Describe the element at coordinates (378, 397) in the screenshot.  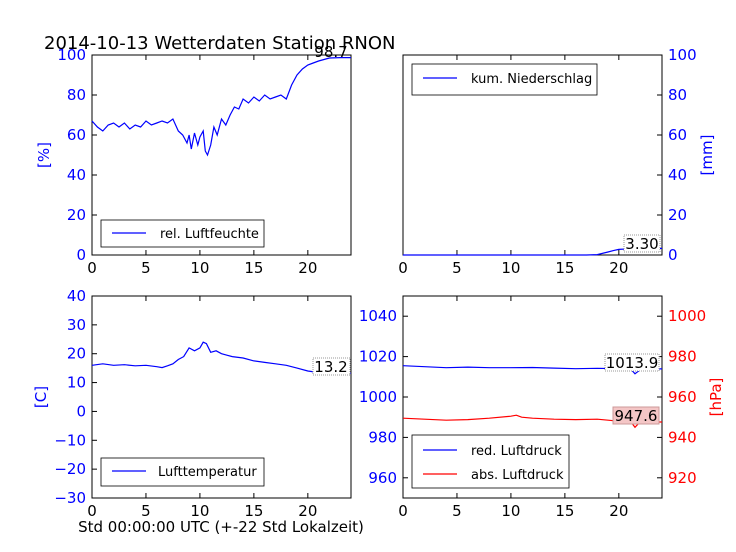
I see `y-tick-label: 1000` at that location.